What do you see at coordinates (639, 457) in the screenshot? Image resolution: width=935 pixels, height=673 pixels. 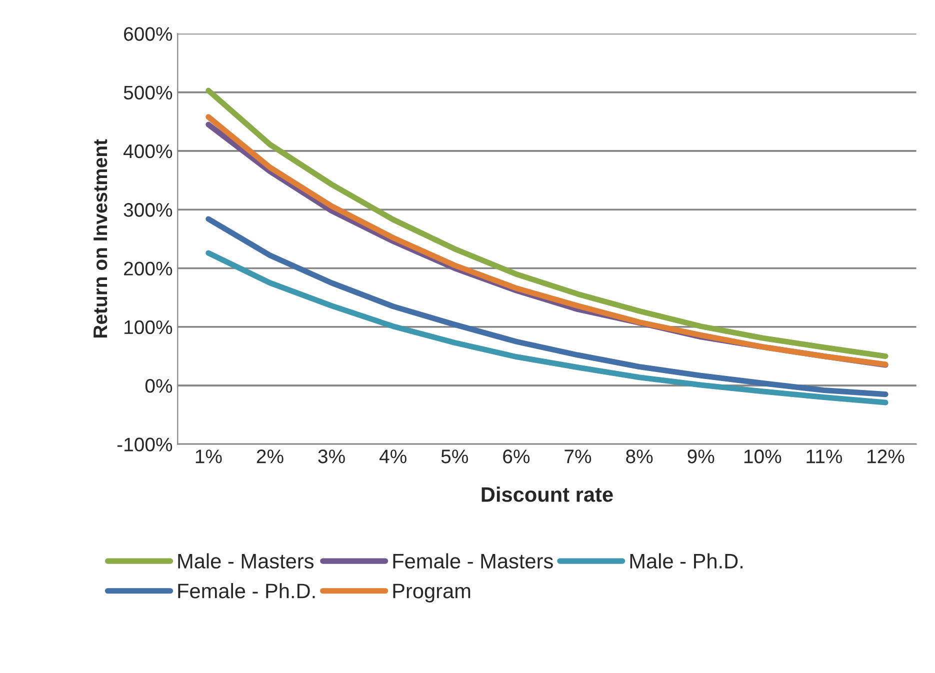 I see `x-tick-label: 8%` at bounding box center [639, 457].